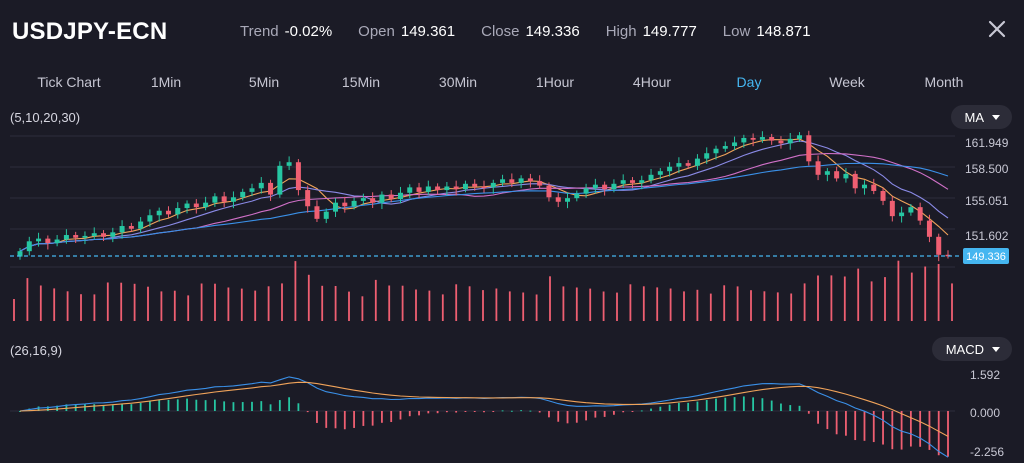 This screenshot has width=1024, height=463. I want to click on tab-week: Week, so click(847, 82).